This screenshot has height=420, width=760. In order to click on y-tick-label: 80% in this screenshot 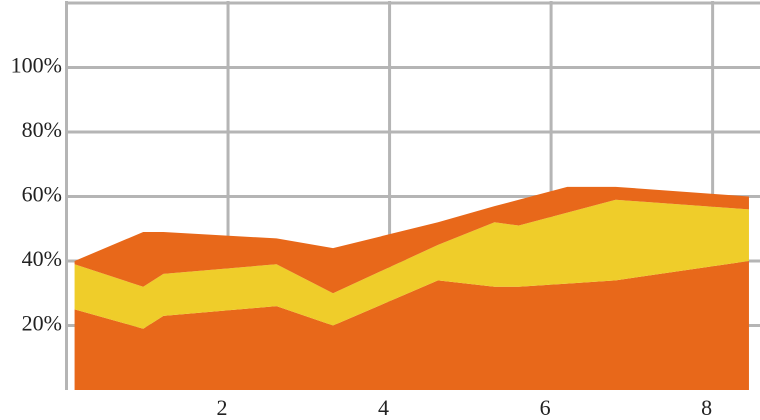, I will do `click(42, 129)`.